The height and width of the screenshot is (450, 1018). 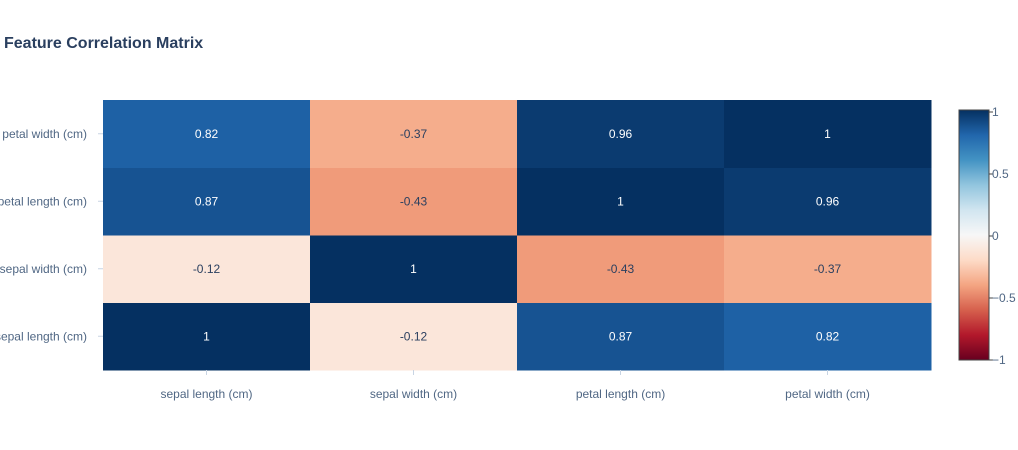 What do you see at coordinates (1004, 298) in the screenshot?
I see `colorbar-tick-label: −0.5` at bounding box center [1004, 298].